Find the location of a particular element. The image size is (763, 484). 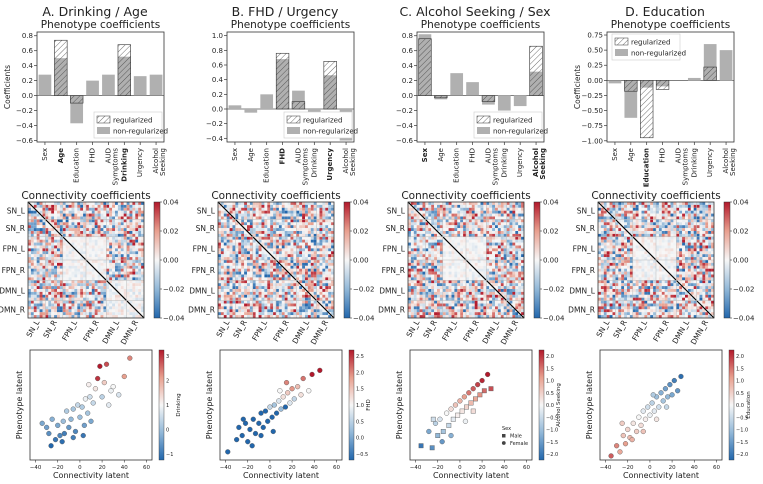

x-tick-label: −20 is located at coordinates (58, 468).